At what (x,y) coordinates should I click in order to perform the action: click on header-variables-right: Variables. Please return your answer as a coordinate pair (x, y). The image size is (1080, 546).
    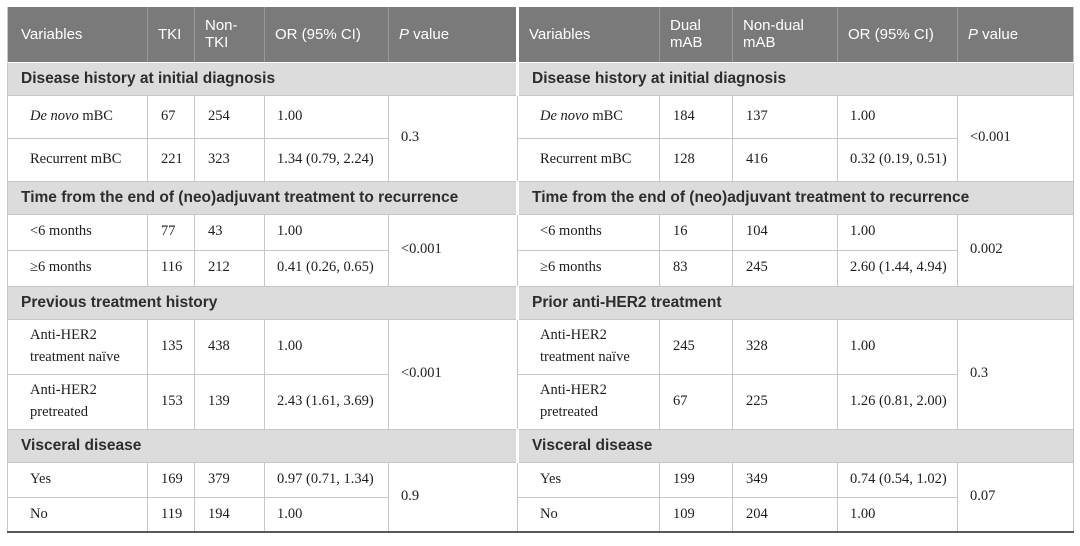
    Looking at the image, I should click on (588, 35).